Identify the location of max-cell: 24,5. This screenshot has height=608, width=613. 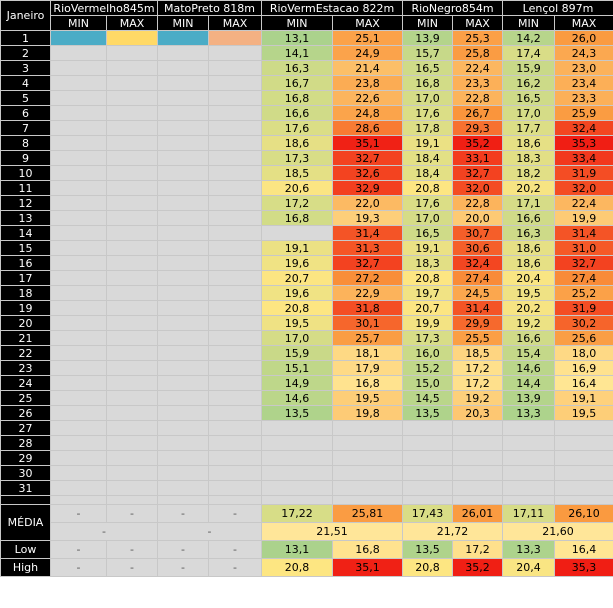
(478, 293).